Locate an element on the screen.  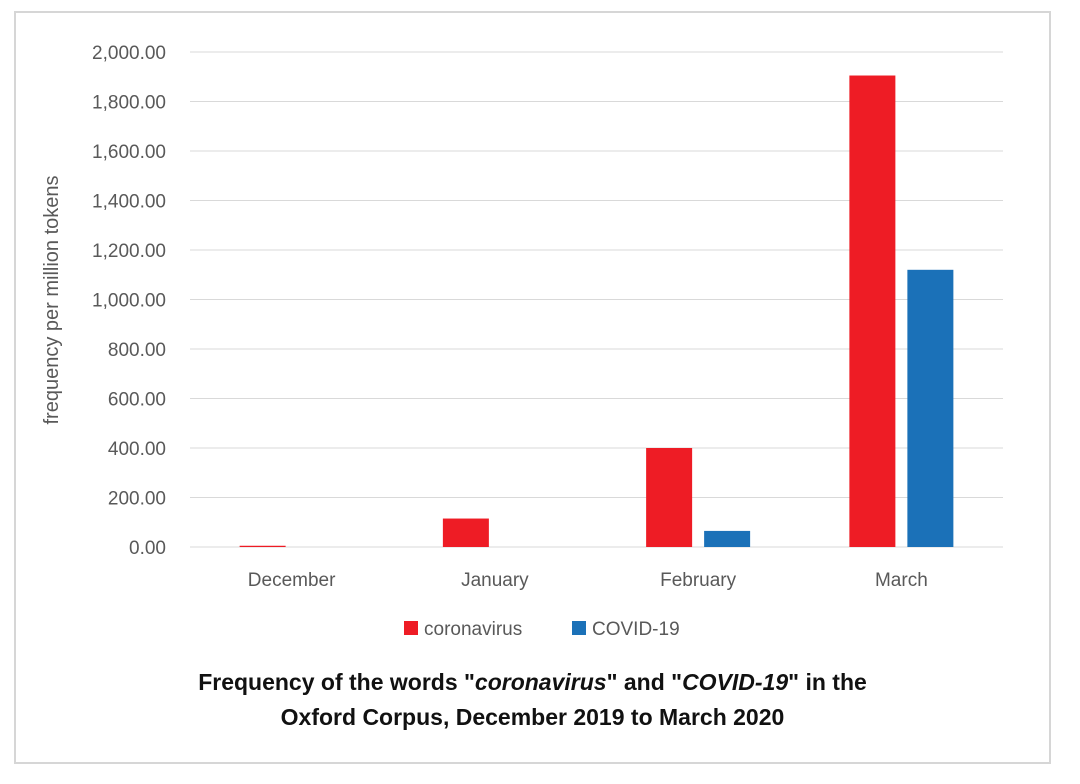
caption-term-covid: COVID-19 is located at coordinates (735, 682).